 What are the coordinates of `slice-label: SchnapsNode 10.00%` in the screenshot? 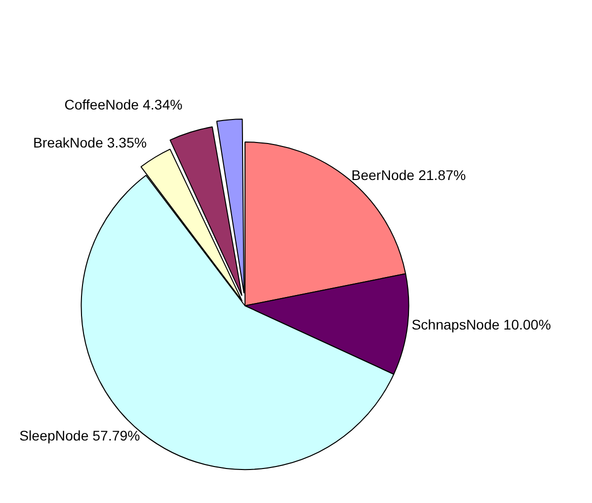 It's located at (481, 324).